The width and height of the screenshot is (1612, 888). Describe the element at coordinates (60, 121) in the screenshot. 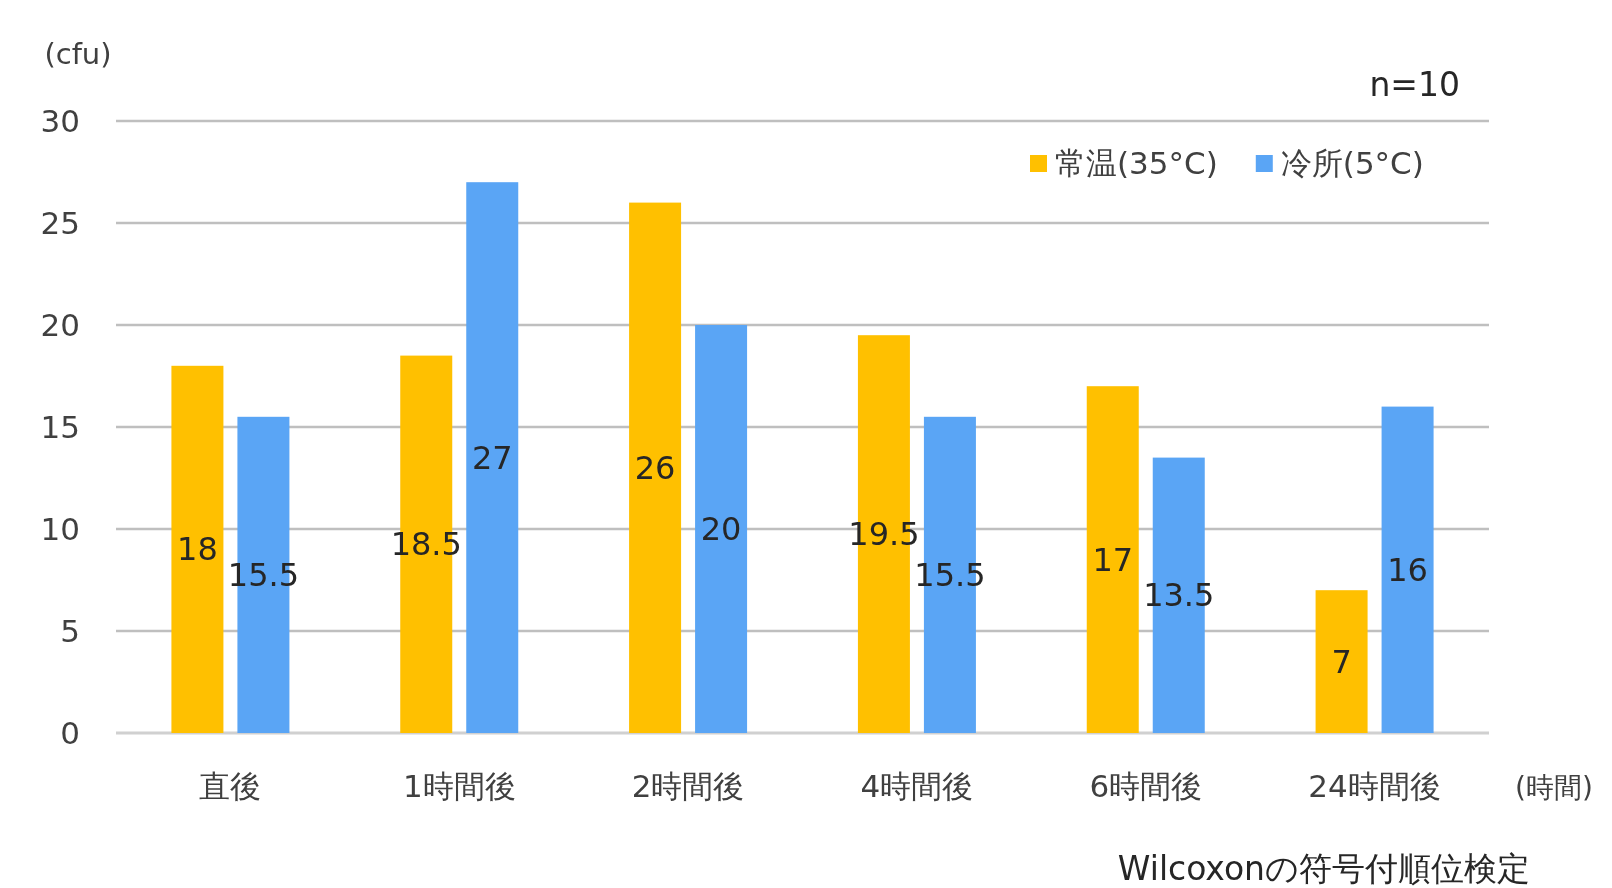

I see `y-tick-label: 30` at that location.